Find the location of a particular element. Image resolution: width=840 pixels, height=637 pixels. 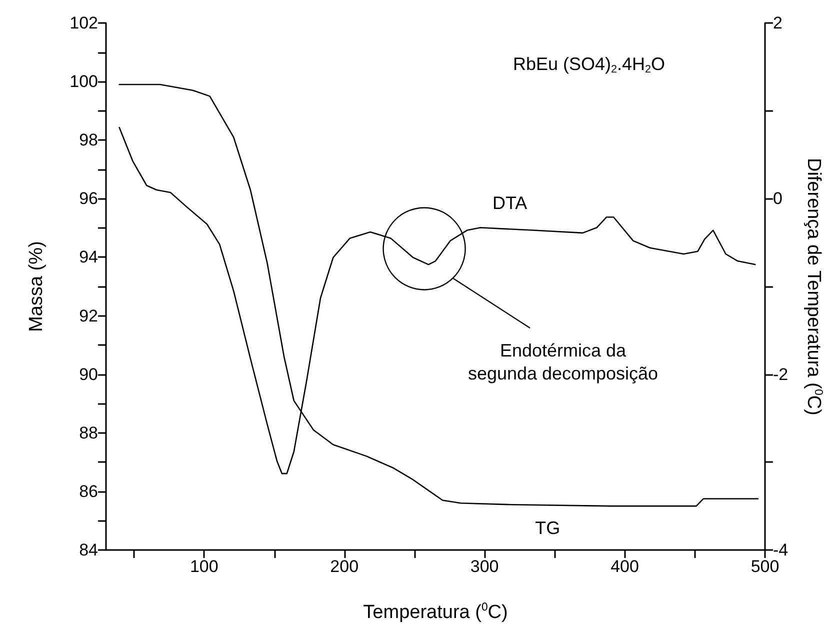

y2-tick-label: 0 is located at coordinates (777, 198).